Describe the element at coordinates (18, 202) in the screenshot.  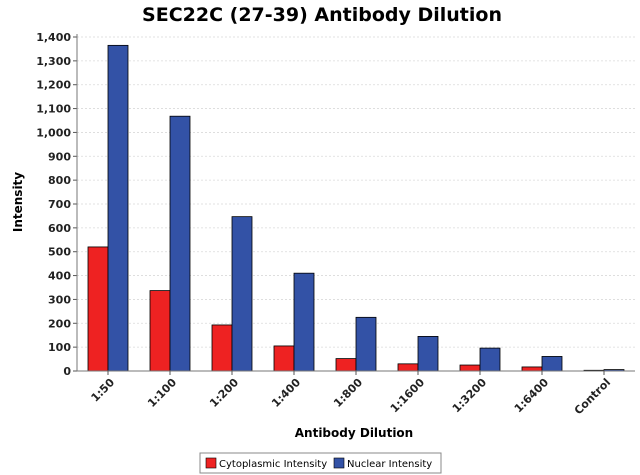
I see `y-axis-title: Intensity` at that location.